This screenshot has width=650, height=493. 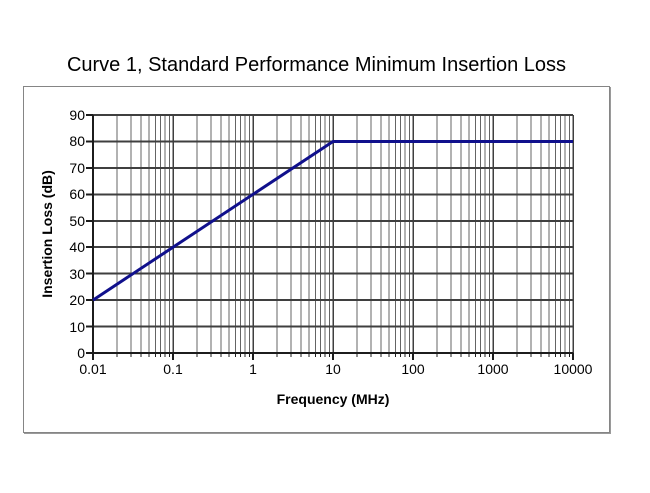 I want to click on y-tick-label: 90, so click(x=77, y=115).